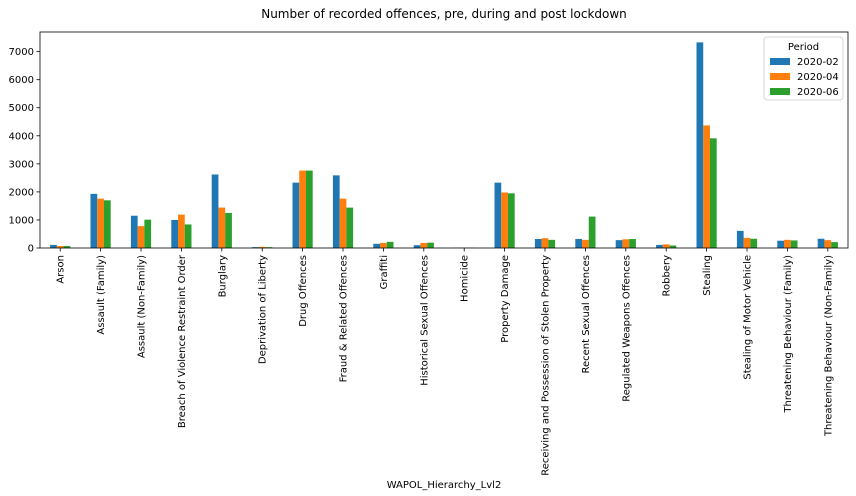 The height and width of the screenshot is (496, 856). What do you see at coordinates (21, 192) in the screenshot?
I see `y-tick-label: 2000` at bounding box center [21, 192].